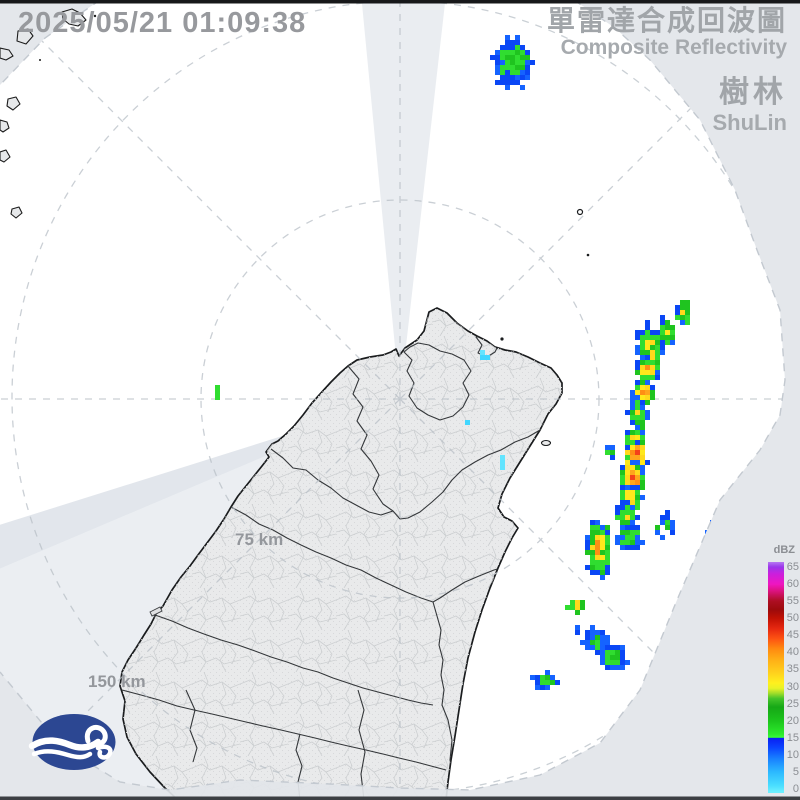 The image size is (800, 800). Describe the element at coordinates (162, 23) in the screenshot. I see `timestamp: 2025/05/21 01:09:38` at that location.